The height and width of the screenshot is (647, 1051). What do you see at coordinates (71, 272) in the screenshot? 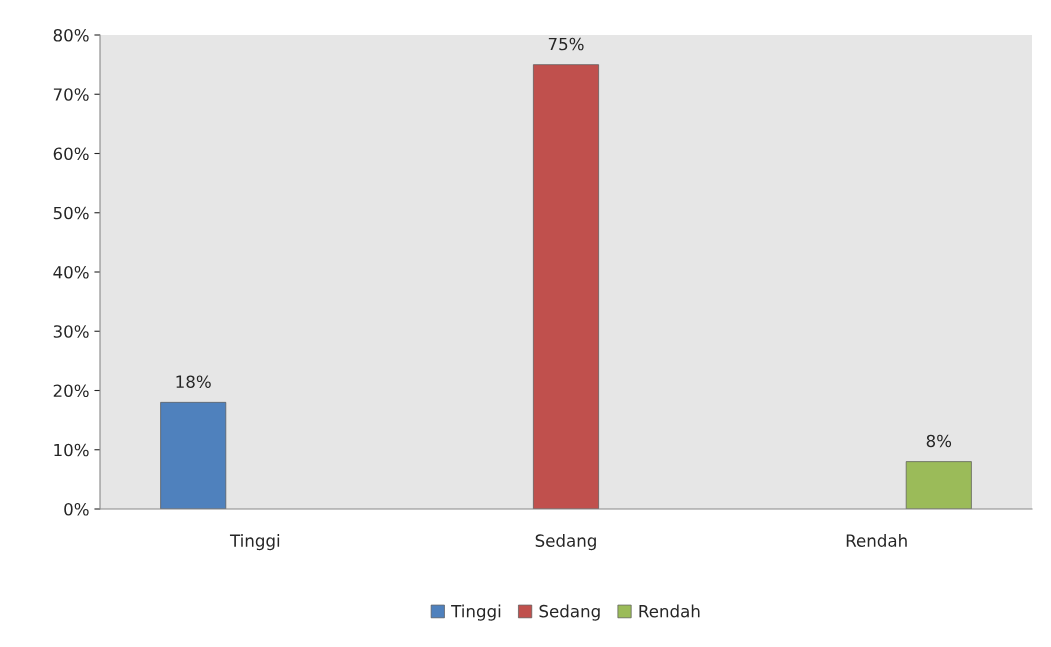
I see `y-tick-label: 40%` at bounding box center [71, 272].